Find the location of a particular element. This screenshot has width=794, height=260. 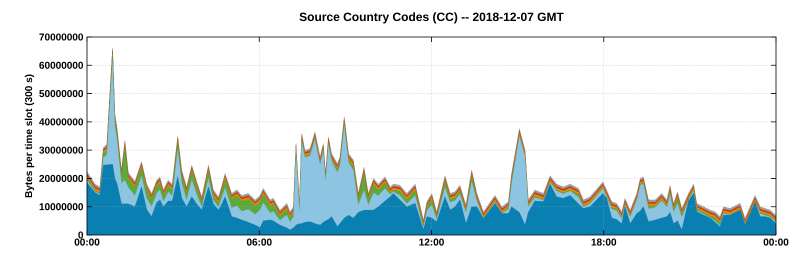

y-tick-label: 50000000 is located at coordinates (61, 94).